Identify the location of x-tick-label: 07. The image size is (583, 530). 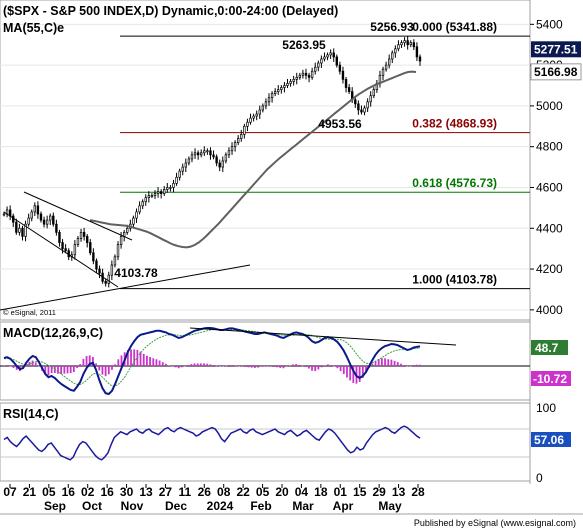
(10, 492).